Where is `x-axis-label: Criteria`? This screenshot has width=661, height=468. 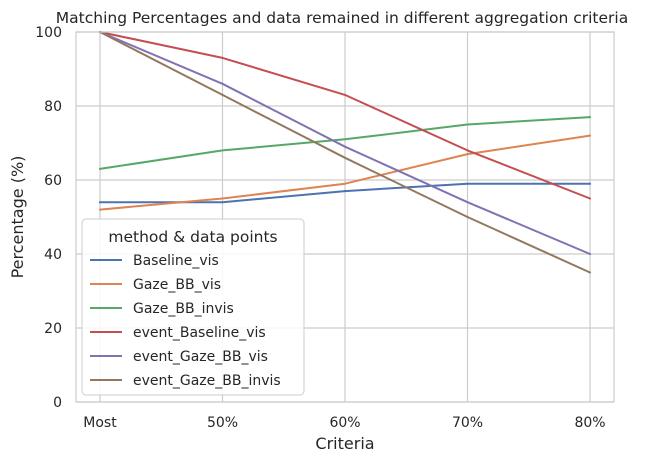 x-axis-label: Criteria is located at coordinates (344, 443).